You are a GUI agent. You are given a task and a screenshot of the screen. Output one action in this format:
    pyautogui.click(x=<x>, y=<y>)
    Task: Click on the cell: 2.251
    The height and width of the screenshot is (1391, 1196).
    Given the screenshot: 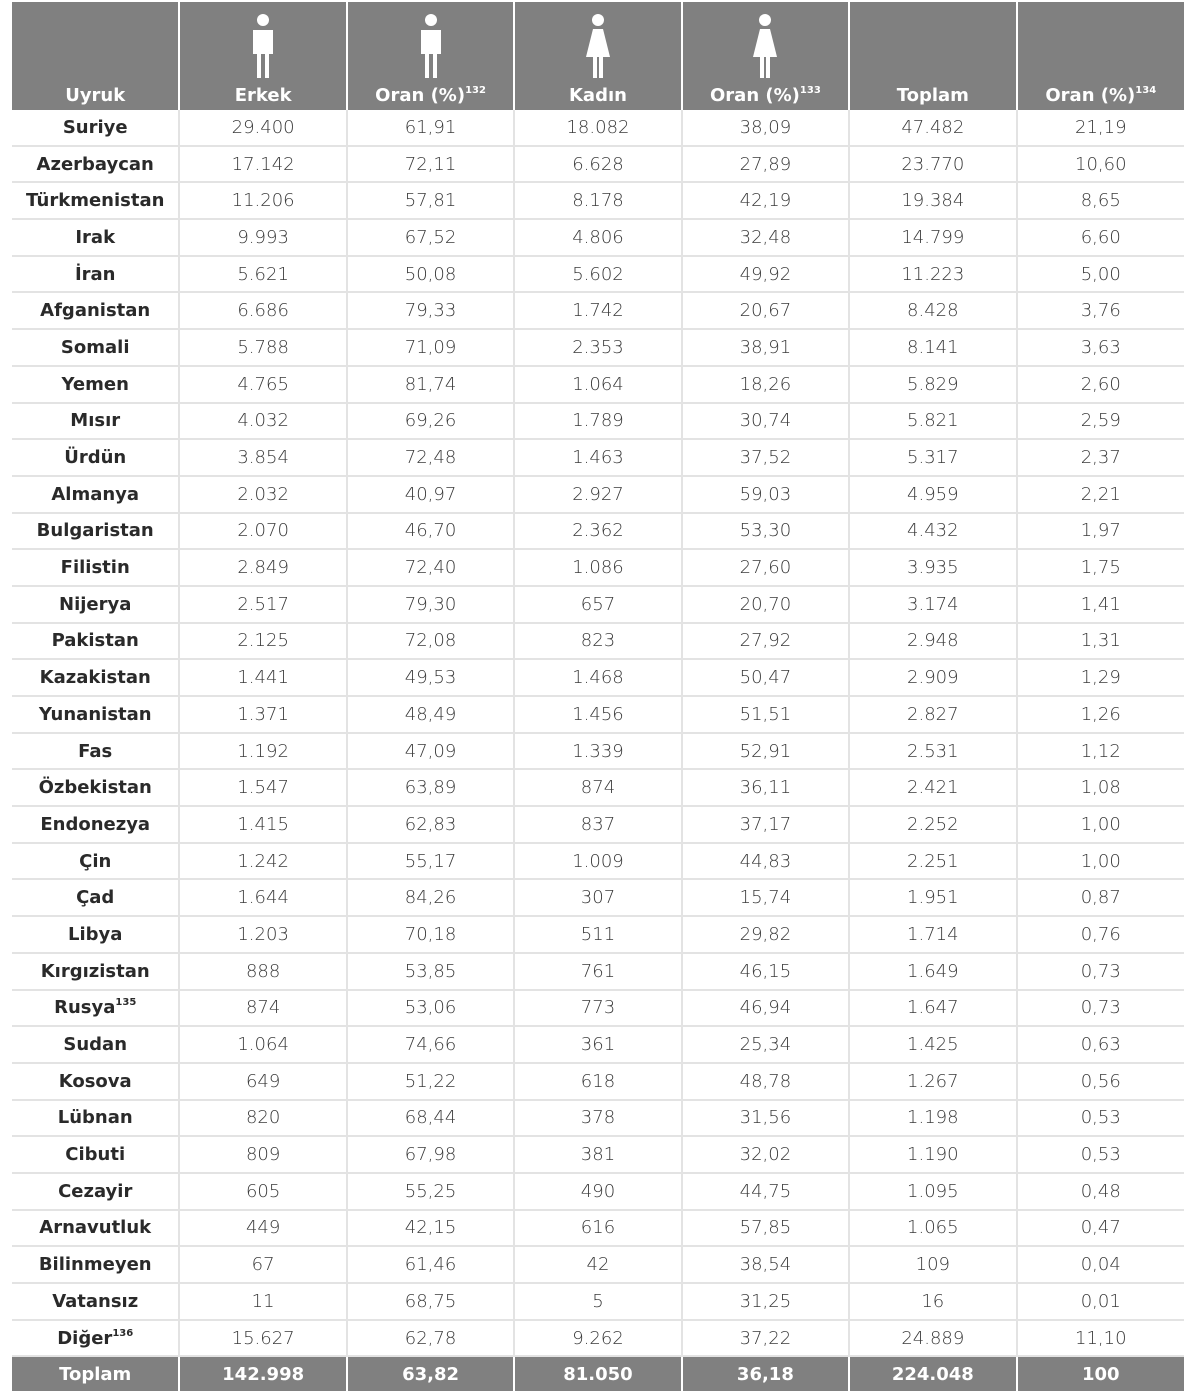 What is the action you would take?
    pyautogui.click(x=932, y=861)
    